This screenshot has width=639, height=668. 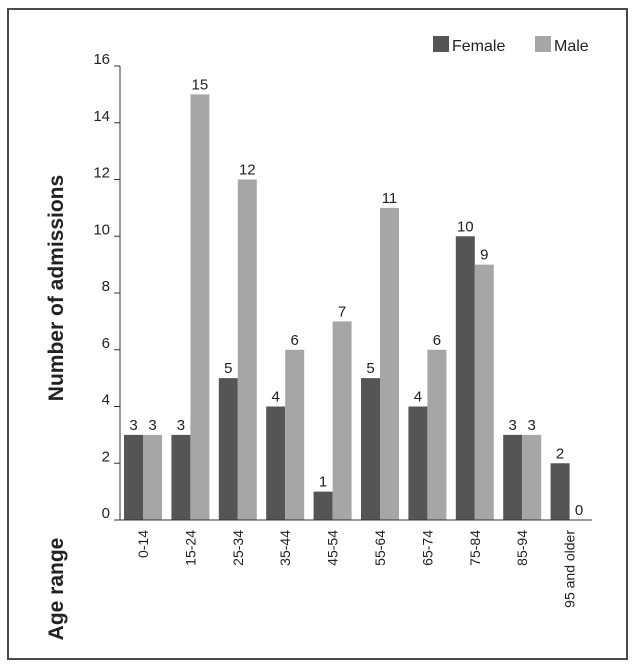 What do you see at coordinates (106, 400) in the screenshot?
I see `y-tick-label: 4` at bounding box center [106, 400].